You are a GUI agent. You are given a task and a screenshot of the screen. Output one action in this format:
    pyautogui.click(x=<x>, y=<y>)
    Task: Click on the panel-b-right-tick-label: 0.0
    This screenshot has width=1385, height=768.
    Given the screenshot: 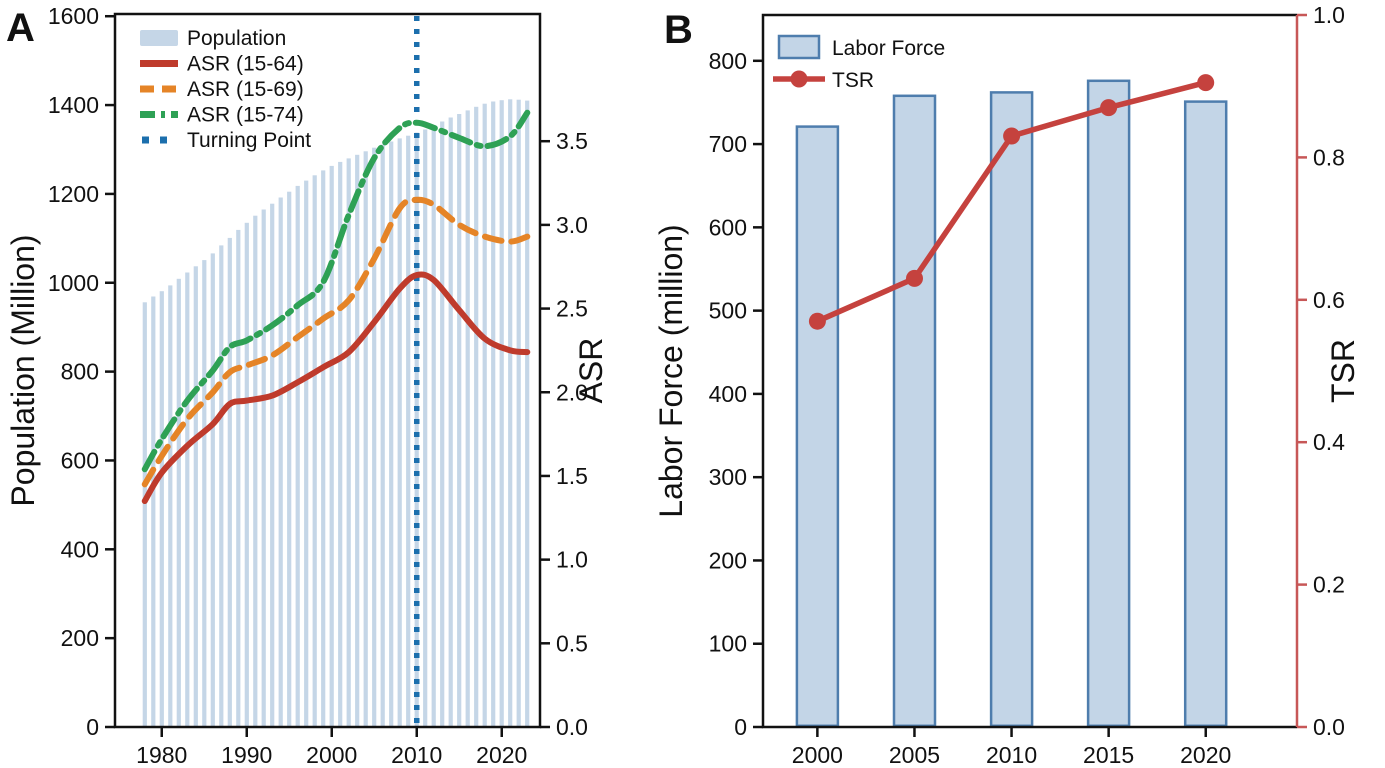 What is the action you would take?
    pyautogui.click(x=1329, y=727)
    